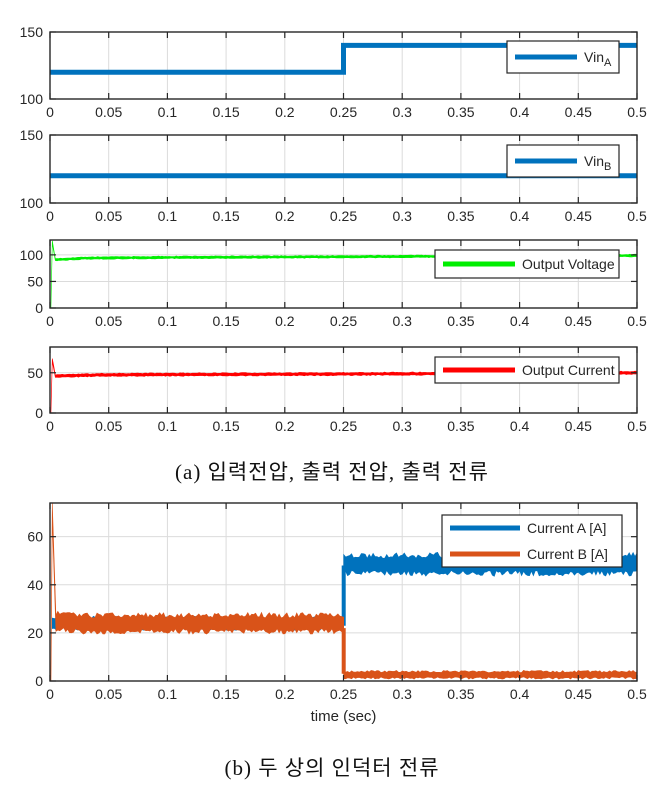 This screenshot has width=664, height=795. I want to click on legend-label-current-a-a: Current A [A], so click(566, 528).